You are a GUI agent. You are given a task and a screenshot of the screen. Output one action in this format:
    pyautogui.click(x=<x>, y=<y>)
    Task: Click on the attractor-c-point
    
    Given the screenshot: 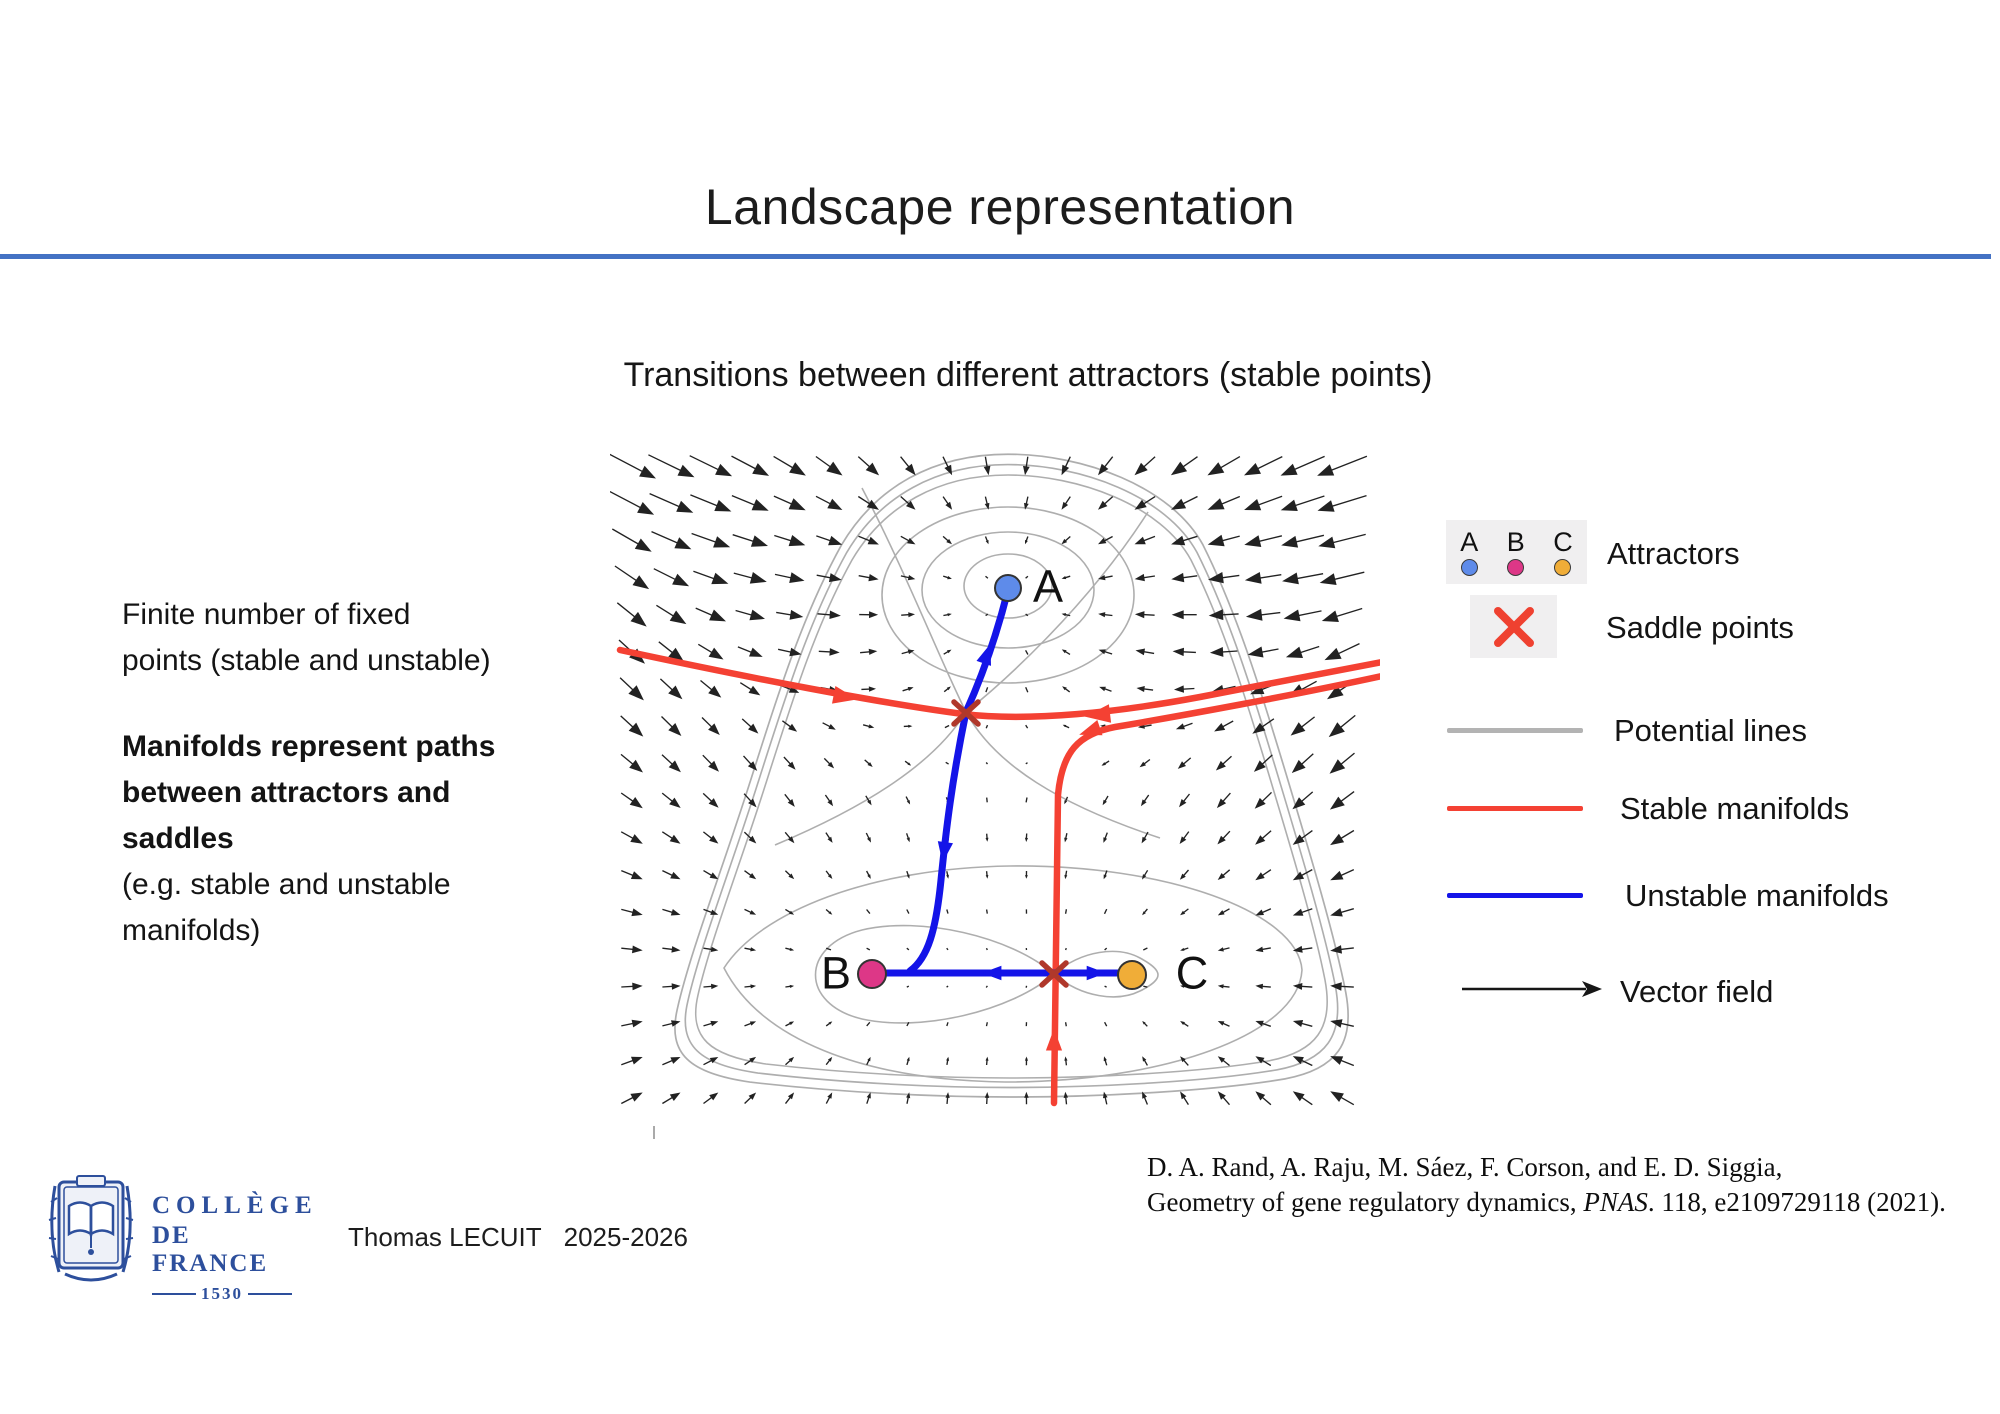 What is the action you would take?
    pyautogui.click(x=1132, y=975)
    